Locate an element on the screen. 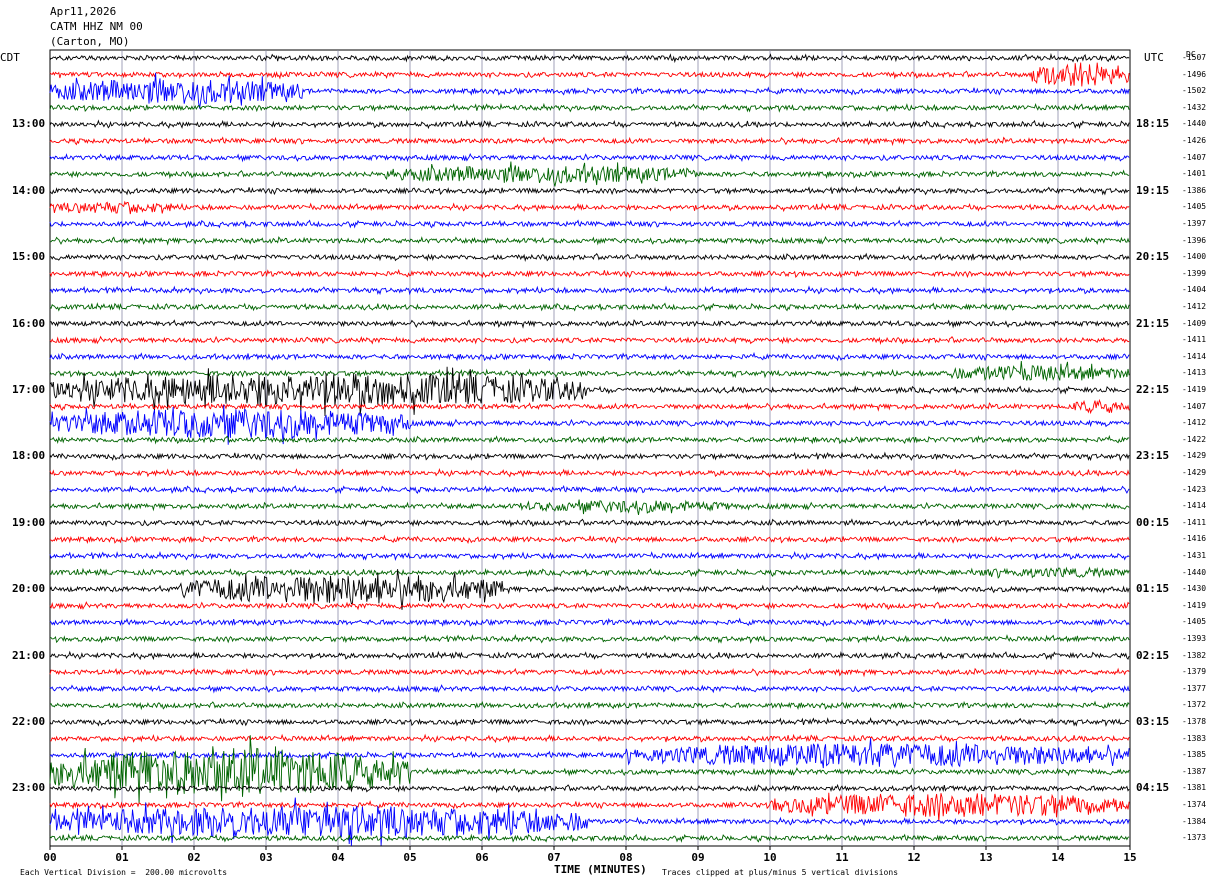 Image resolution: width=1210 pixels, height=886 pixels. station-title: CATM HHZ NM 00 is located at coordinates (96, 26).